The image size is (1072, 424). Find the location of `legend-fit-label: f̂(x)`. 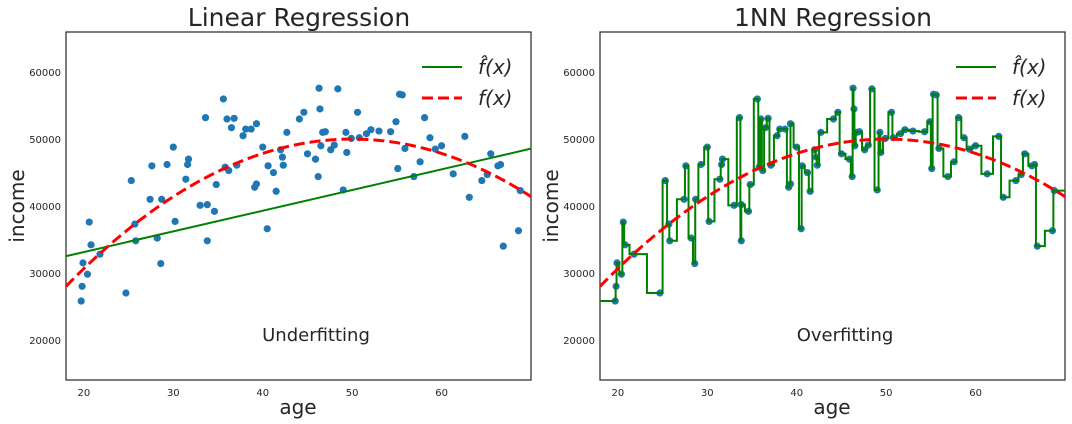

legend-fit-label: f̂(x) is located at coordinates (1029, 67).